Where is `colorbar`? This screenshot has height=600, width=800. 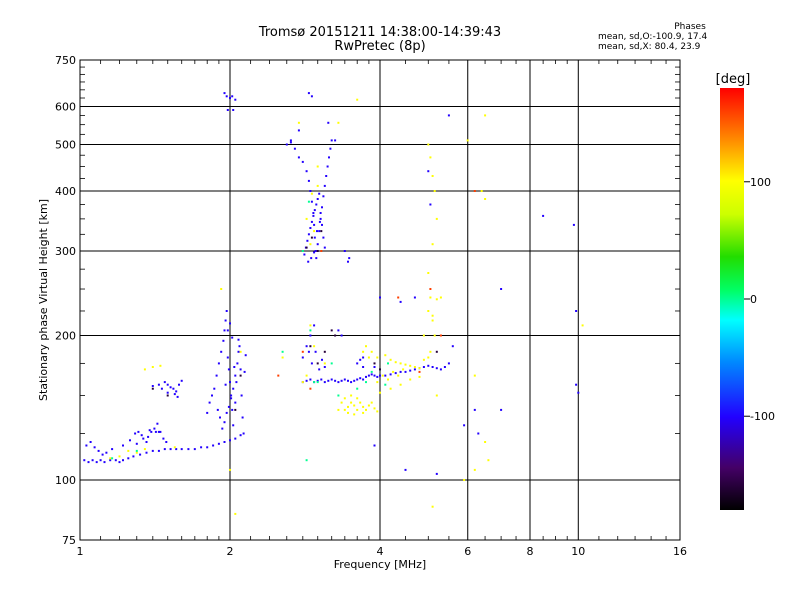
colorbar is located at coordinates (732, 299).